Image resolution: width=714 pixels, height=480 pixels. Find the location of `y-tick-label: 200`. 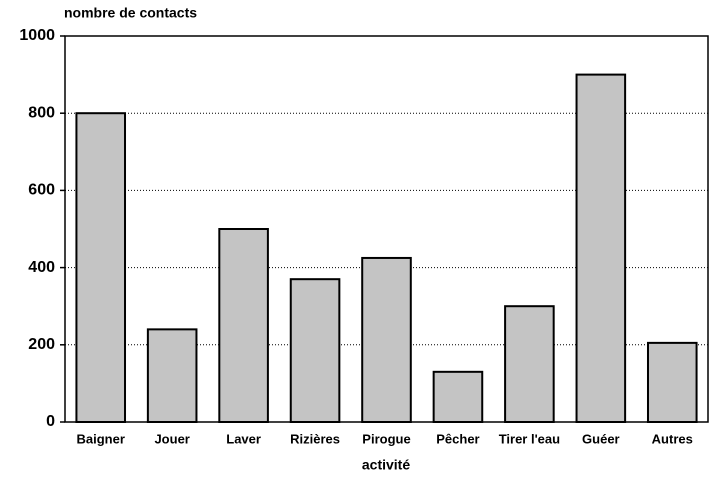

y-tick-label: 200 is located at coordinates (41, 344).